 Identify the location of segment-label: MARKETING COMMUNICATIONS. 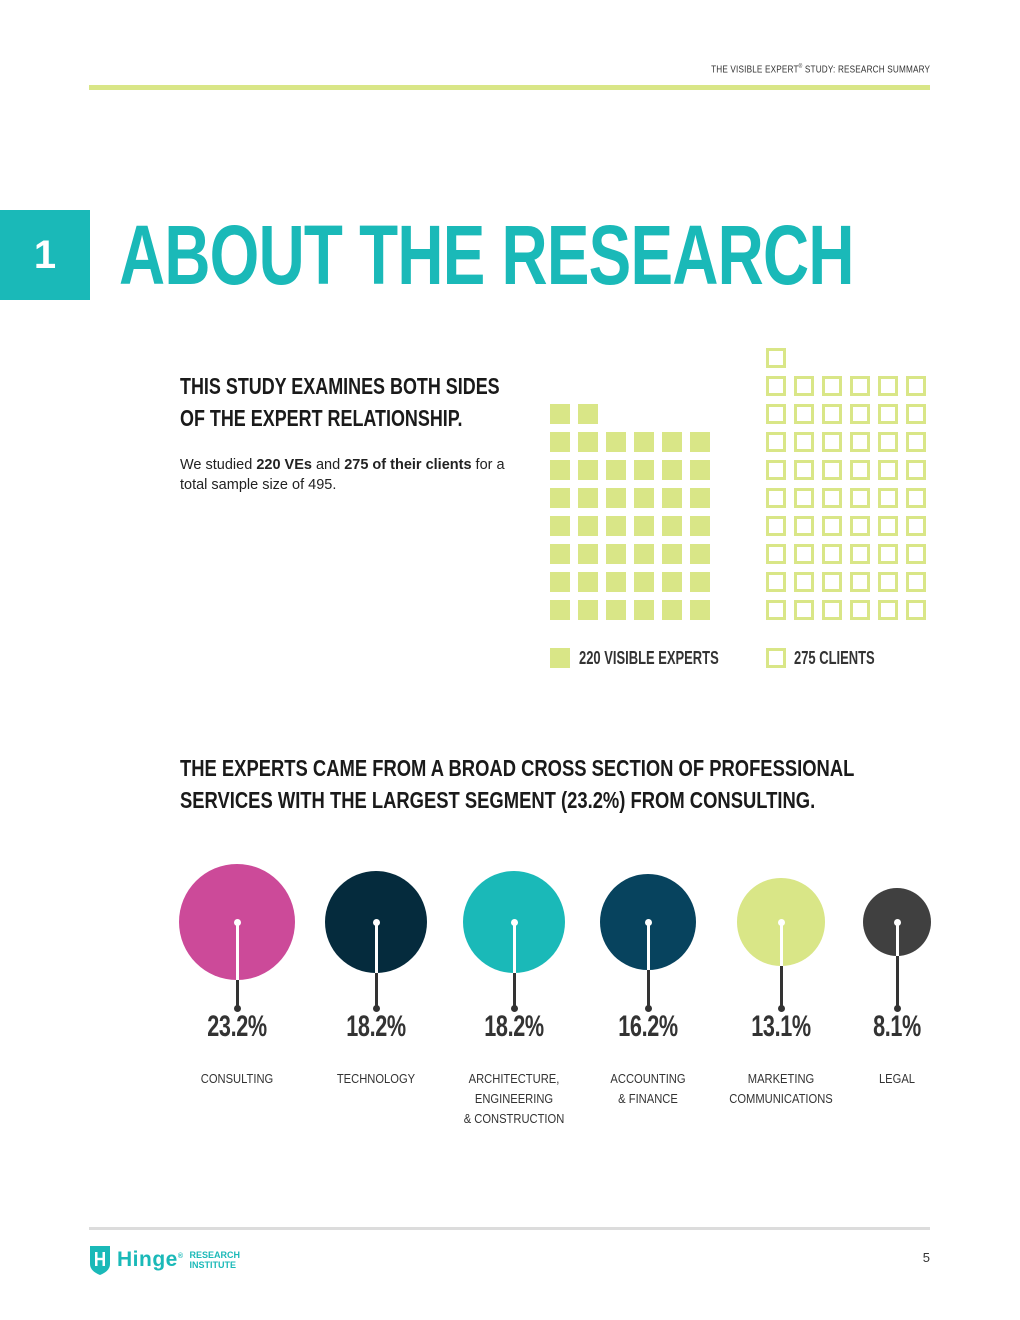
(781, 1089).